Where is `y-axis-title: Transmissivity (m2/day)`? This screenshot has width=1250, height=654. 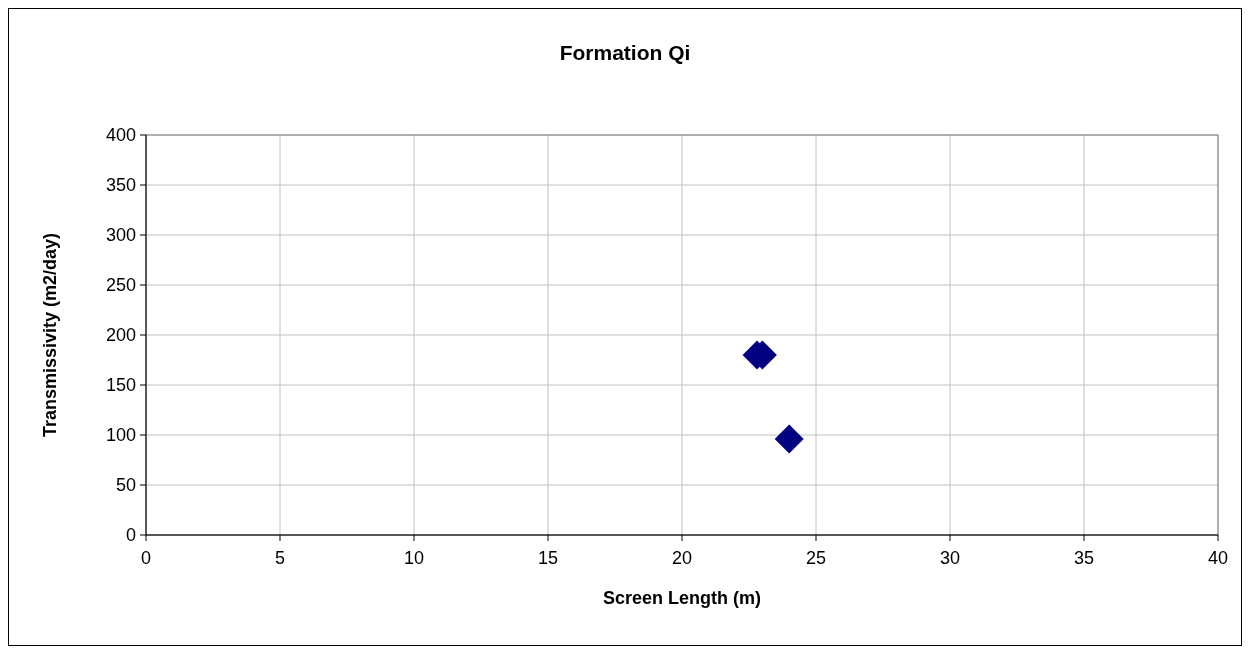 y-axis-title: Transmissivity (m2/day) is located at coordinates (50, 335).